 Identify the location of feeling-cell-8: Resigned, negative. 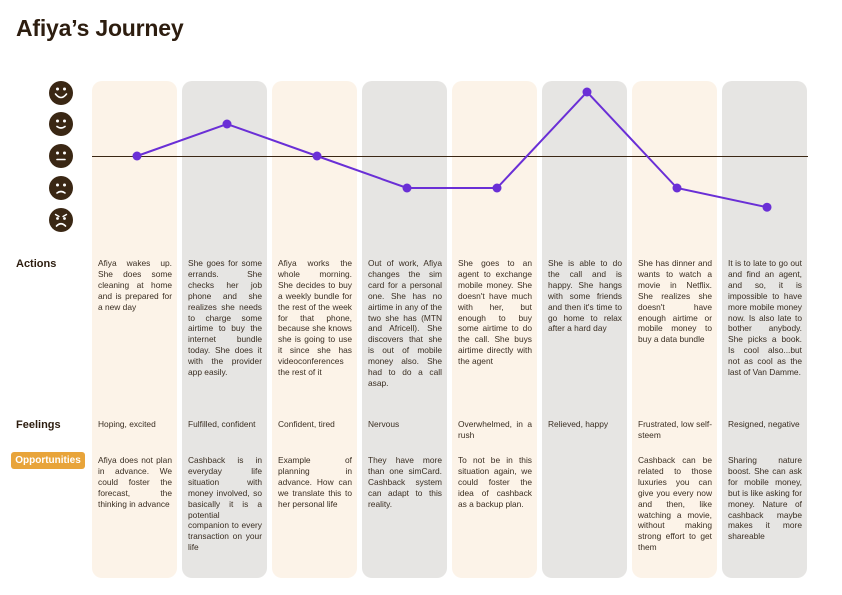
(764, 424).